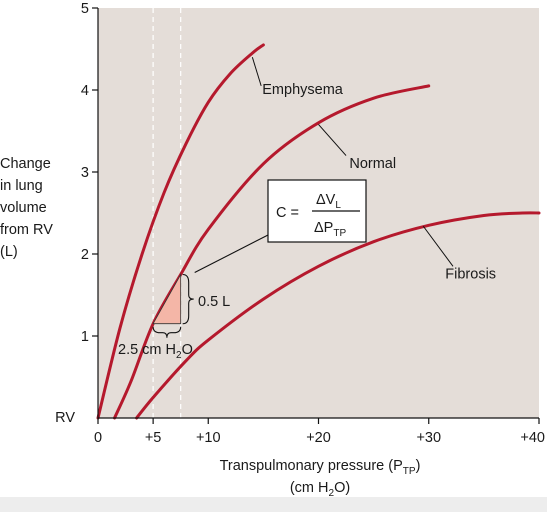 This screenshot has width=547, height=512. I want to click on y-tick-label: 1, so click(85, 337).